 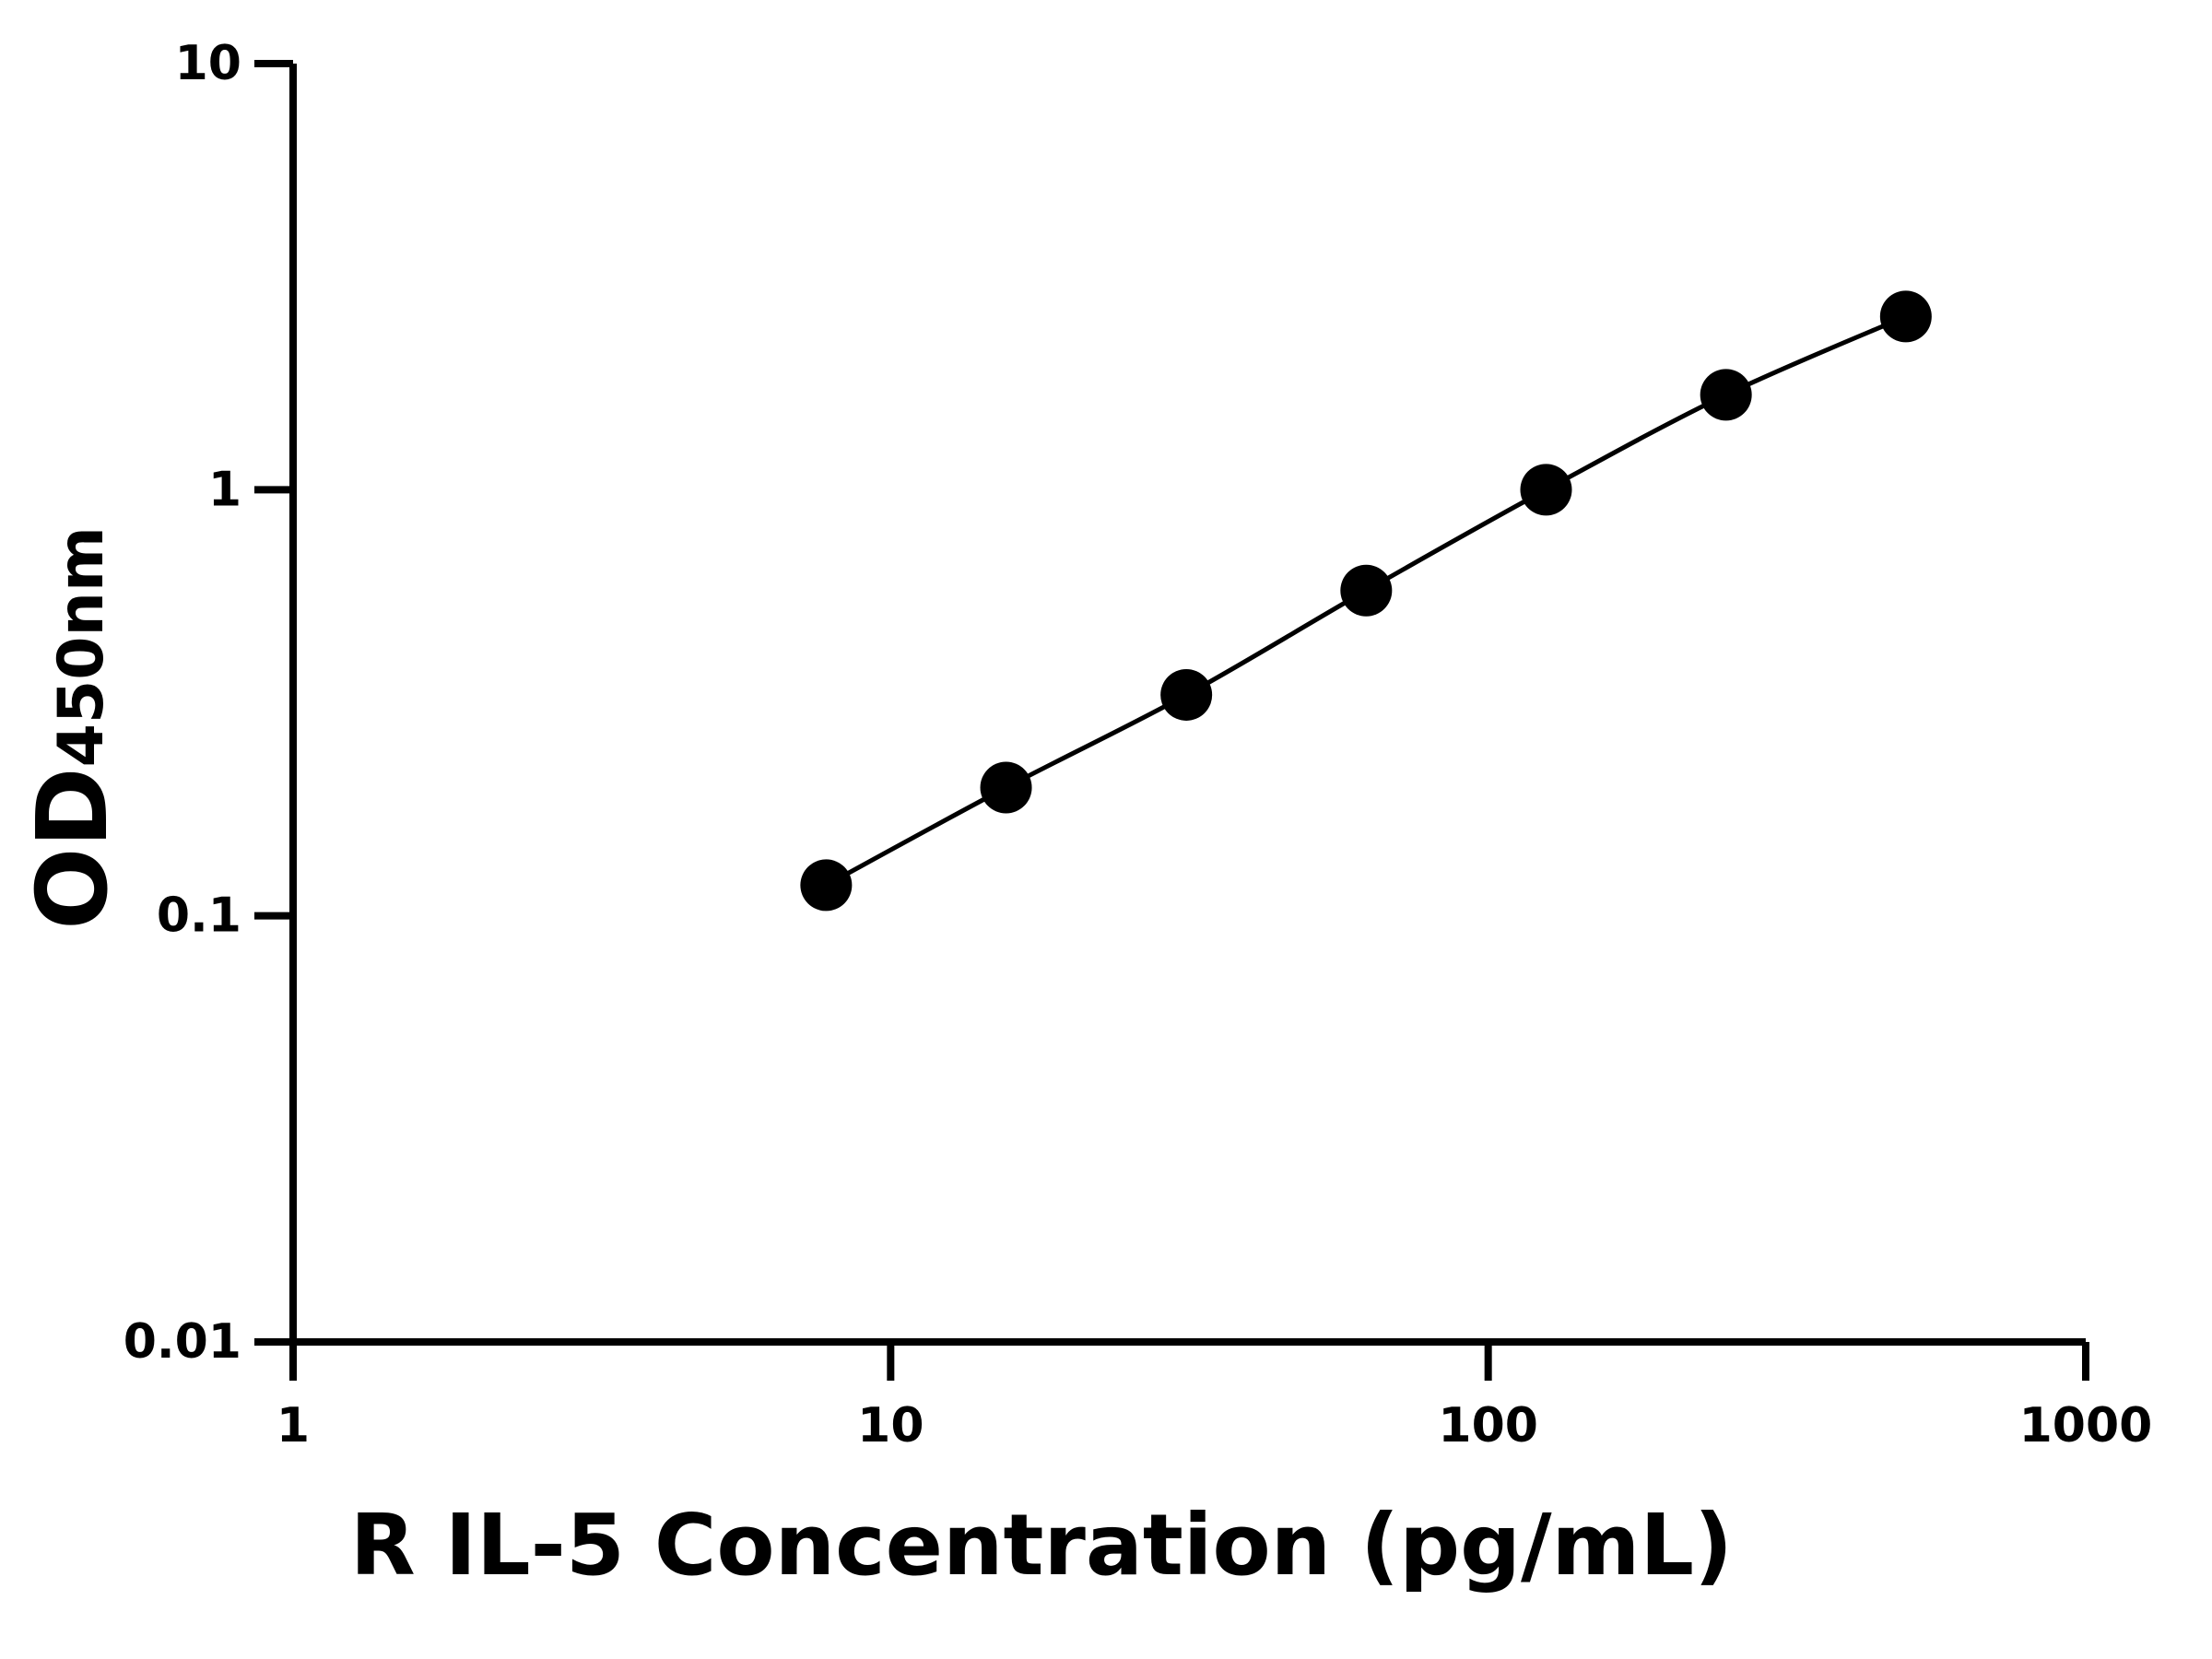 What do you see at coordinates (81, 646) in the screenshot?
I see `y-axis-label-subscript: 450nm` at bounding box center [81, 646].